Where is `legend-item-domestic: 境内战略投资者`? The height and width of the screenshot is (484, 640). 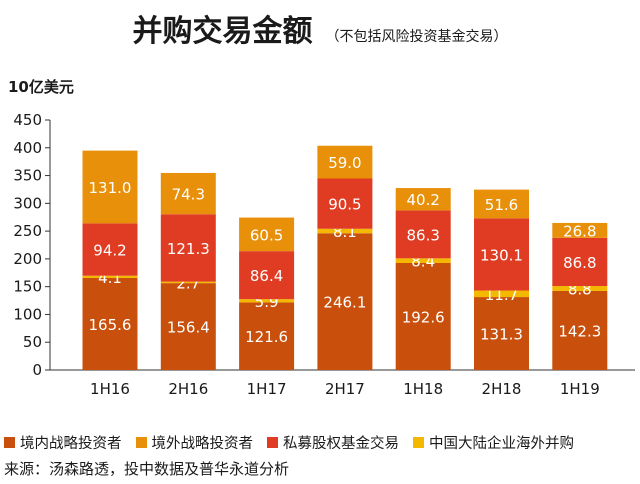
legend-item-domestic: 境内战略投资者 is located at coordinates (63, 442).